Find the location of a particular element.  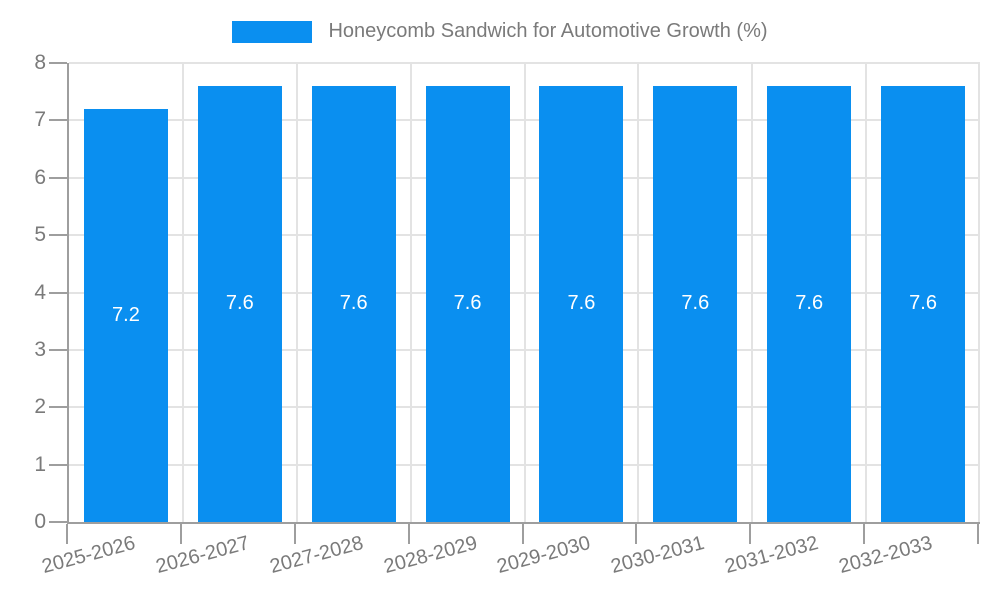

bar-value-label: 7.2 is located at coordinates (126, 314).